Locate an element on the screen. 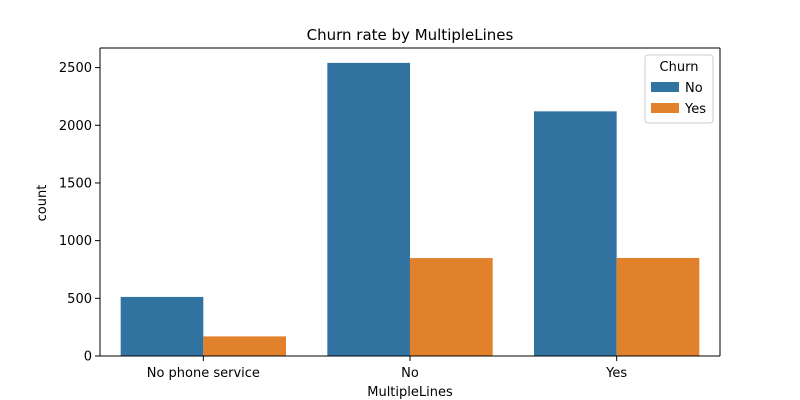 The width and height of the screenshot is (800, 400). y-tick-label: 2500 is located at coordinates (75, 68).